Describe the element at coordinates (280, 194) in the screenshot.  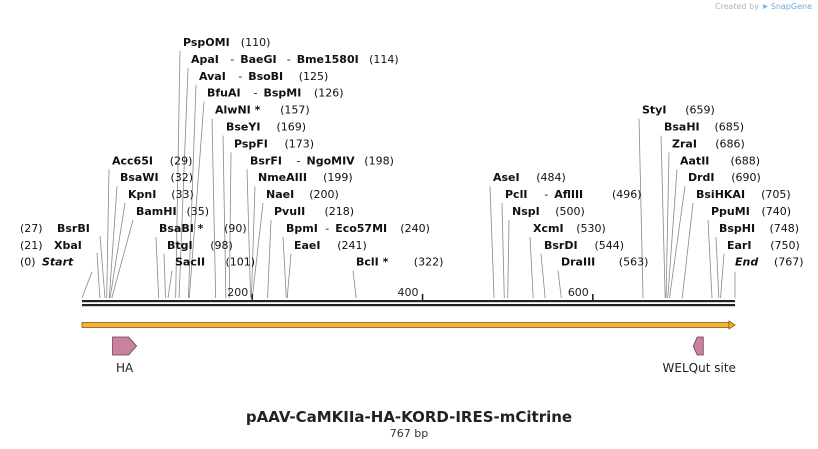
I see `enzyme-name: NaeI` at that location.